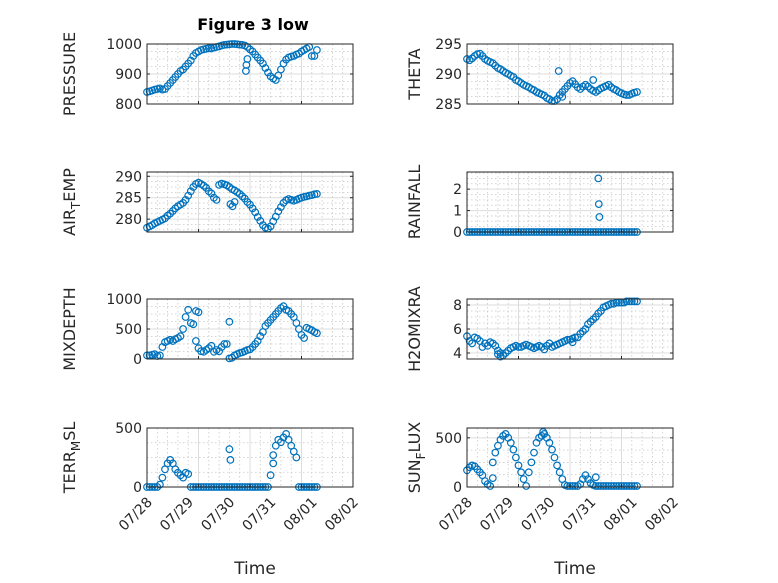 The width and height of the screenshot is (778, 583). Describe the element at coordinates (124, 45) in the screenshot. I see `y-tick-label: 1000` at that location.